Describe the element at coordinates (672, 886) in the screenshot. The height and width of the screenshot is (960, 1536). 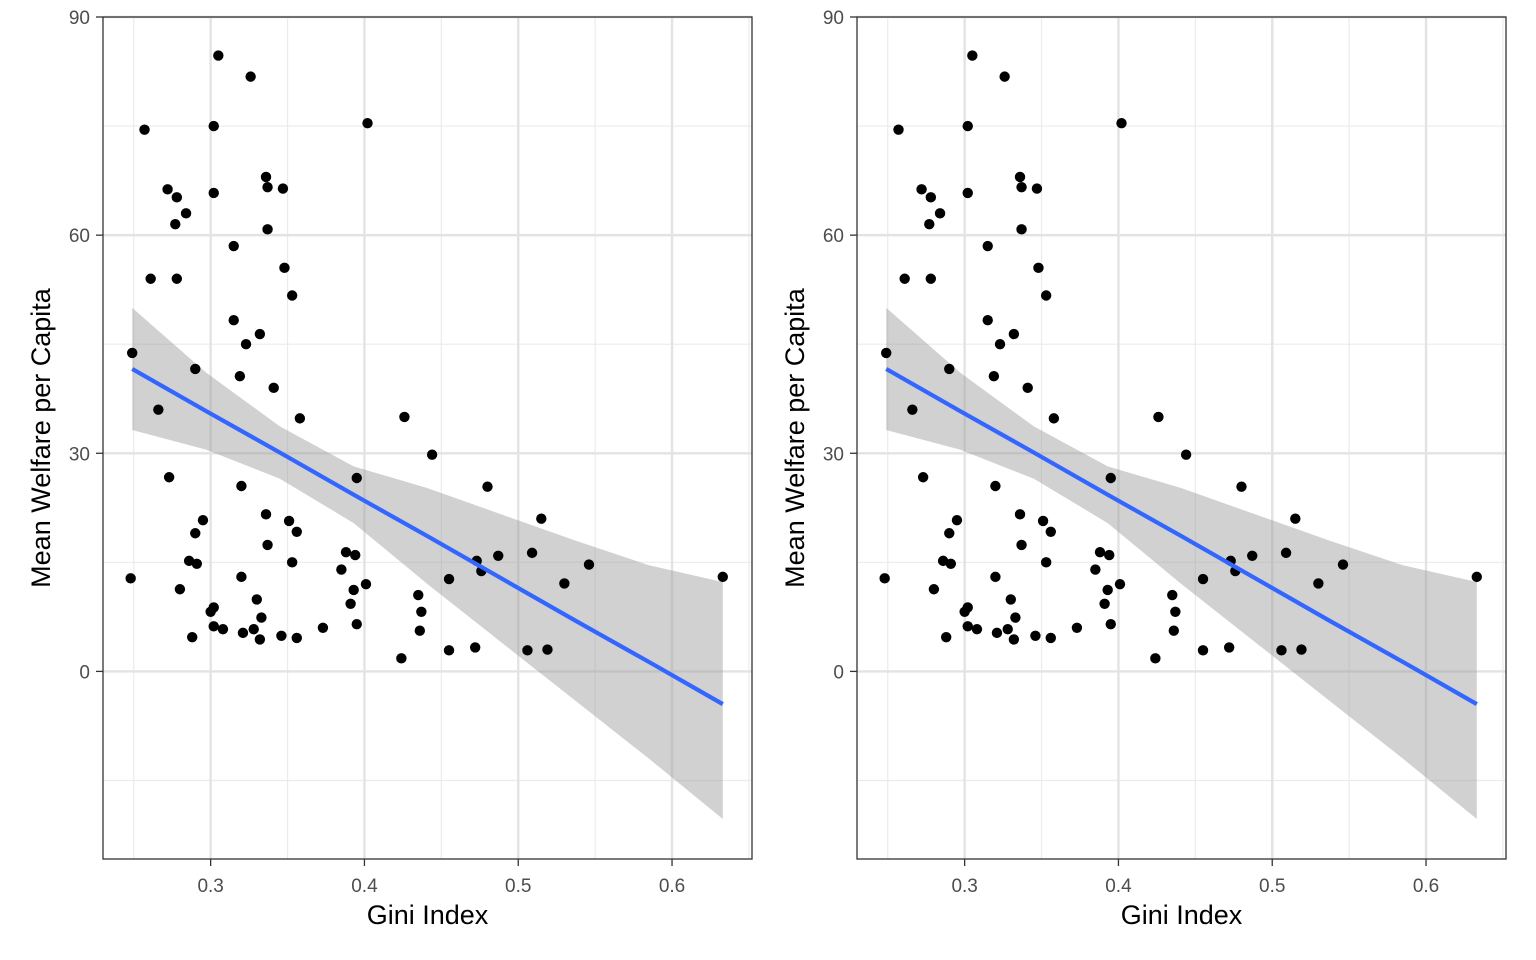
I see `x-tick-label: 0.6` at that location.